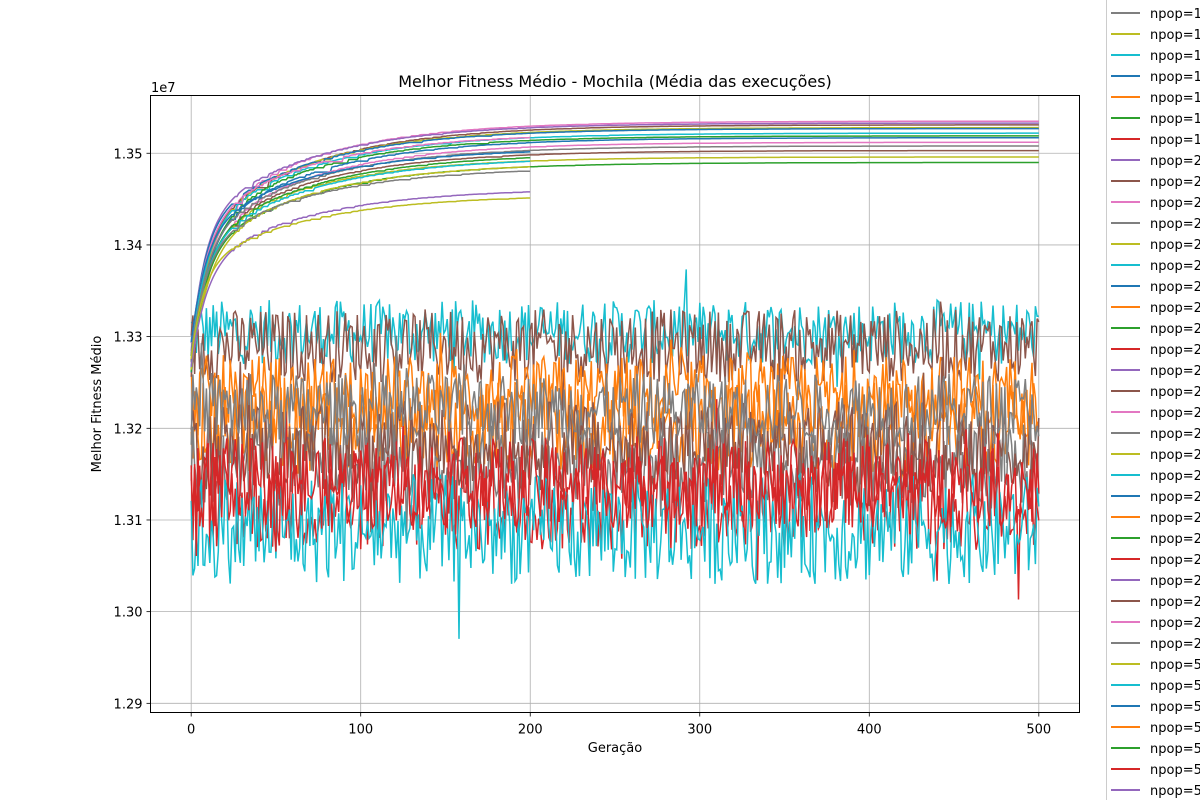  What do you see at coordinates (128, 521) in the screenshot?
I see `y-tick-label: 1.31` at bounding box center [128, 521].